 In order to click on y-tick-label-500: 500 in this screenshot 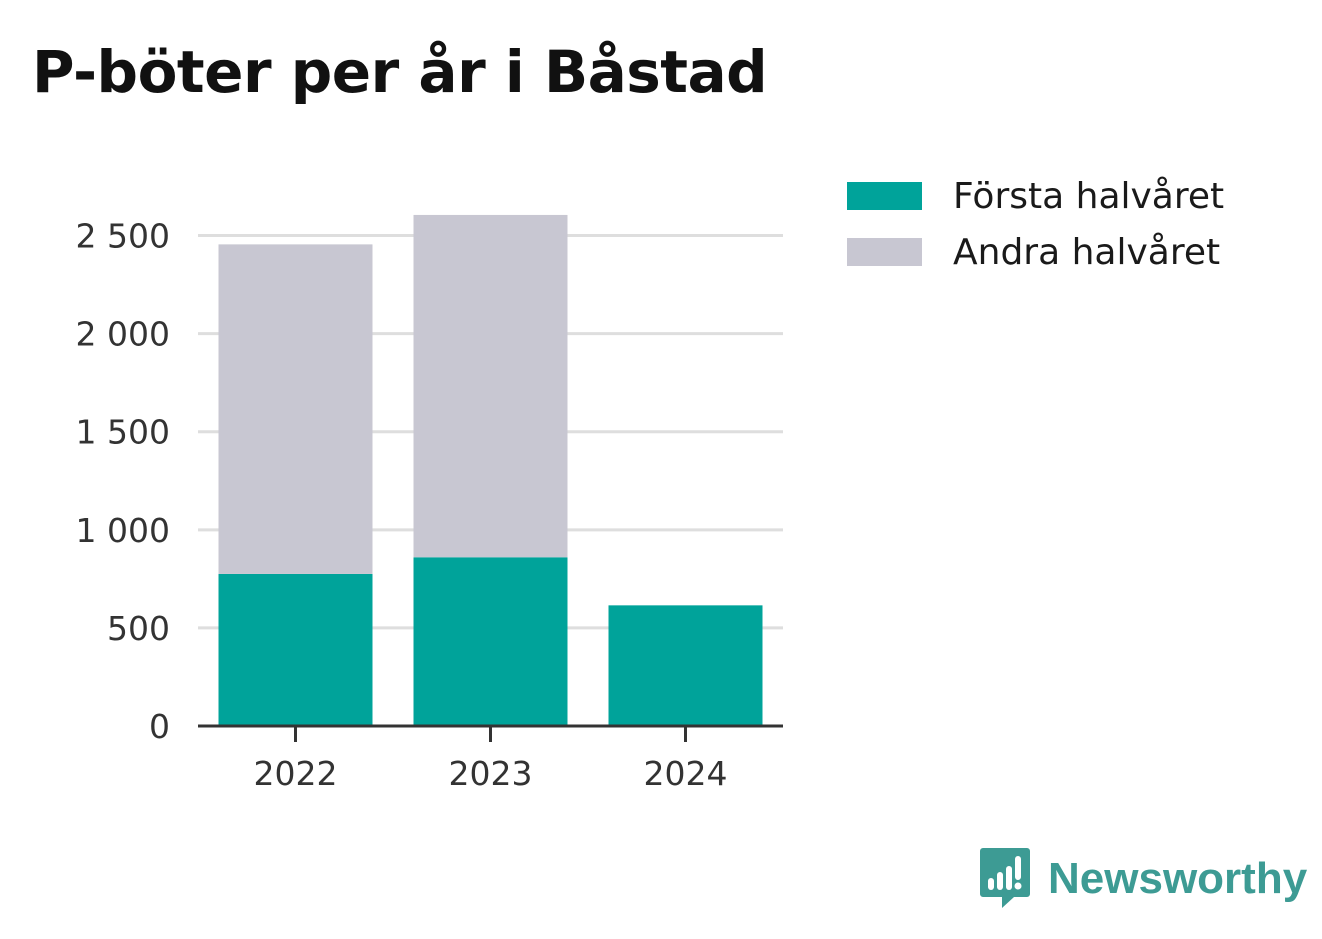, I will do `click(138, 628)`.